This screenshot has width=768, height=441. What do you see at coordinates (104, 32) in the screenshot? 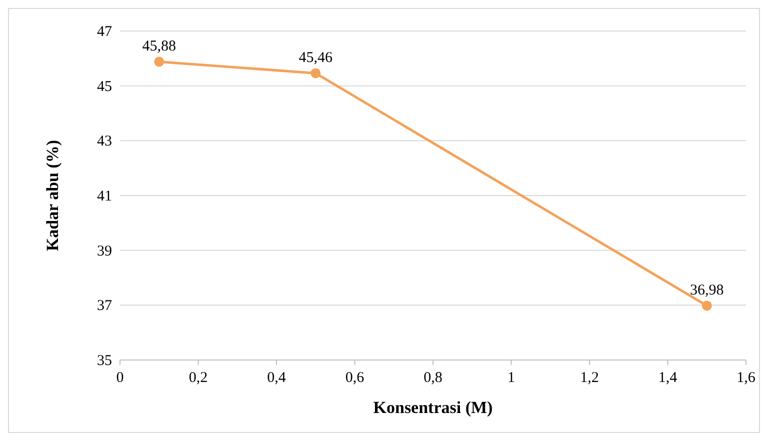
I see `y-tick-label: 47` at bounding box center [104, 32].